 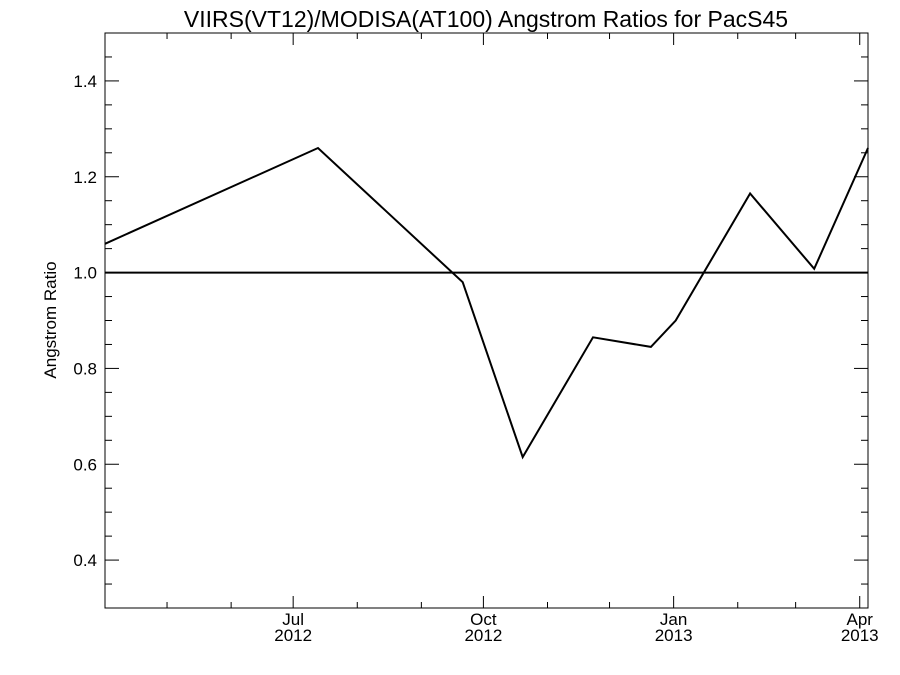 What do you see at coordinates (85, 464) in the screenshot?
I see `y-tick-label: 0.6` at bounding box center [85, 464].